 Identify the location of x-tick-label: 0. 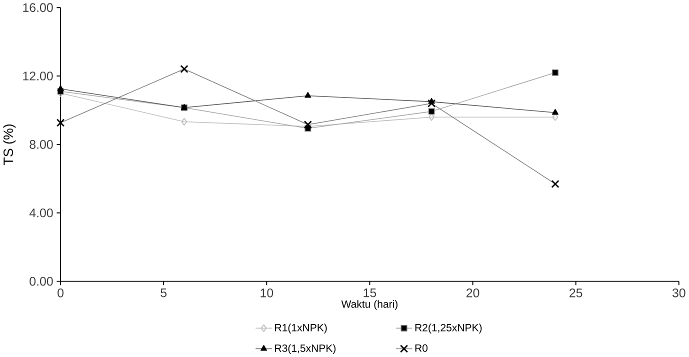
(61, 293).